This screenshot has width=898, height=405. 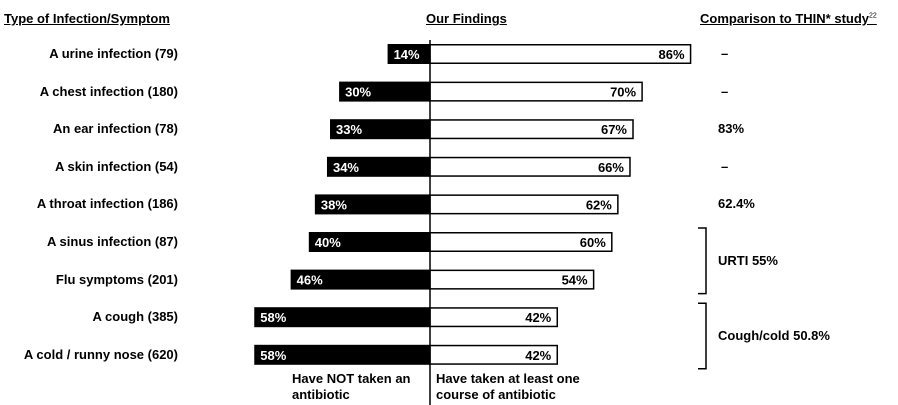 I want to click on value-label-taken: 60%, so click(x=593, y=242).